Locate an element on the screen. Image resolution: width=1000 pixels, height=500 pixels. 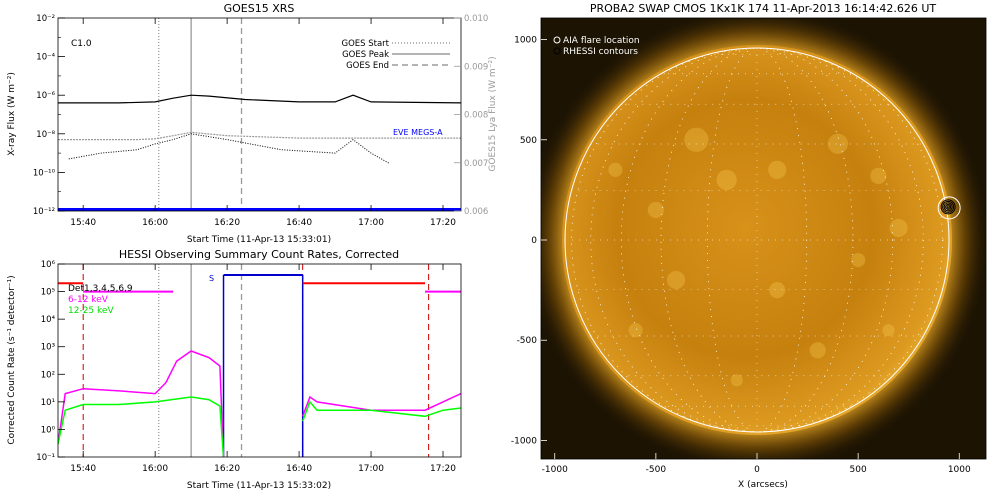
aia-flare-location-marker is located at coordinates (949, 208).